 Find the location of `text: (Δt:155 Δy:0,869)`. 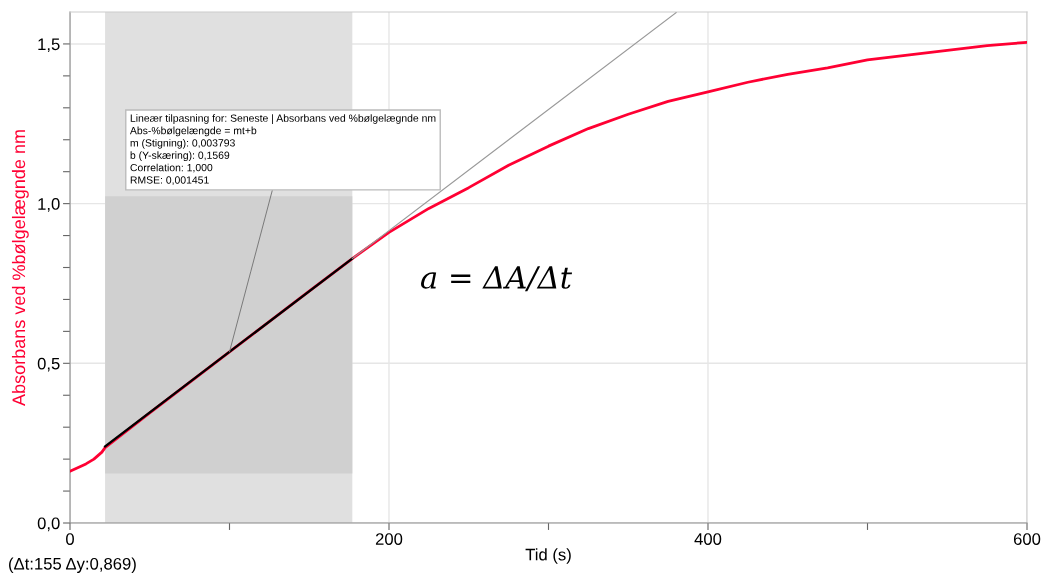

text: (Δt:155 Δy:0,869) is located at coordinates (72, 565).